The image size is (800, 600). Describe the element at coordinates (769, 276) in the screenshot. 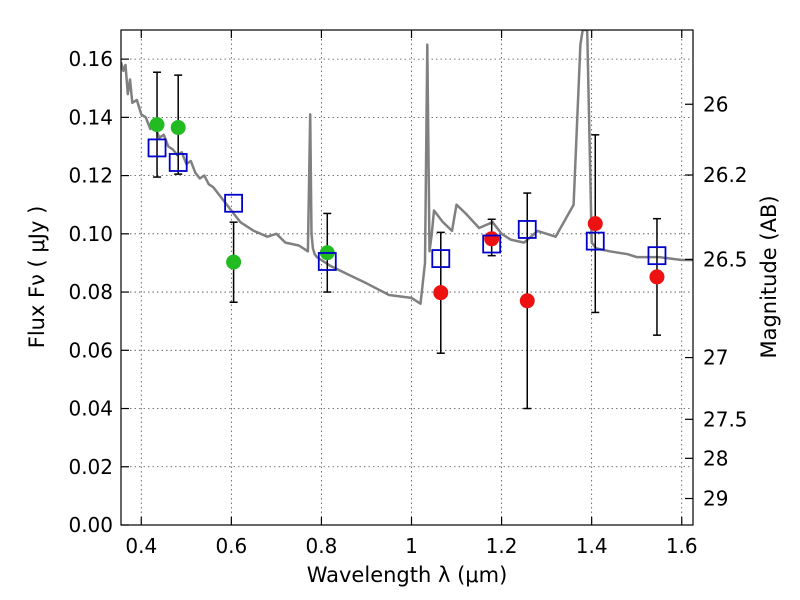

I see `y-axis-label-right: Magnitude (AB)` at that location.